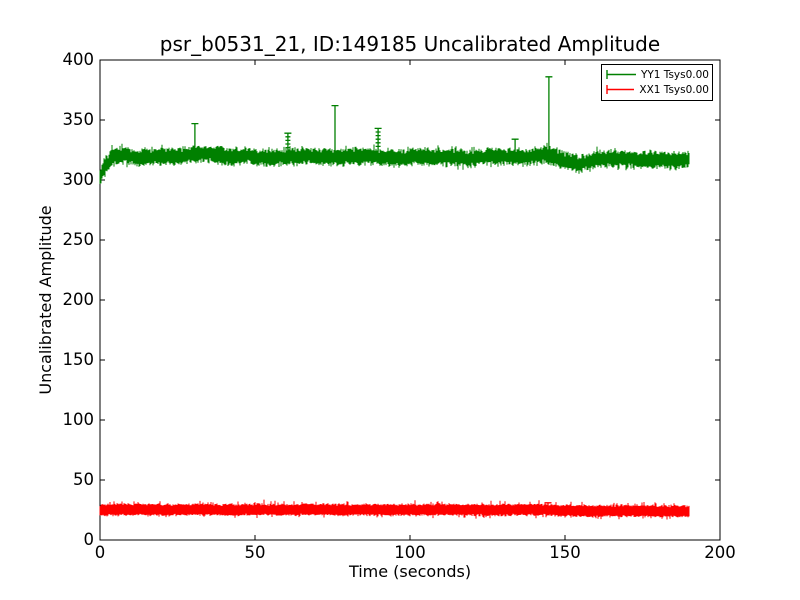  Describe the element at coordinates (78, 359) in the screenshot. I see `y-tick-label: 150` at that location.